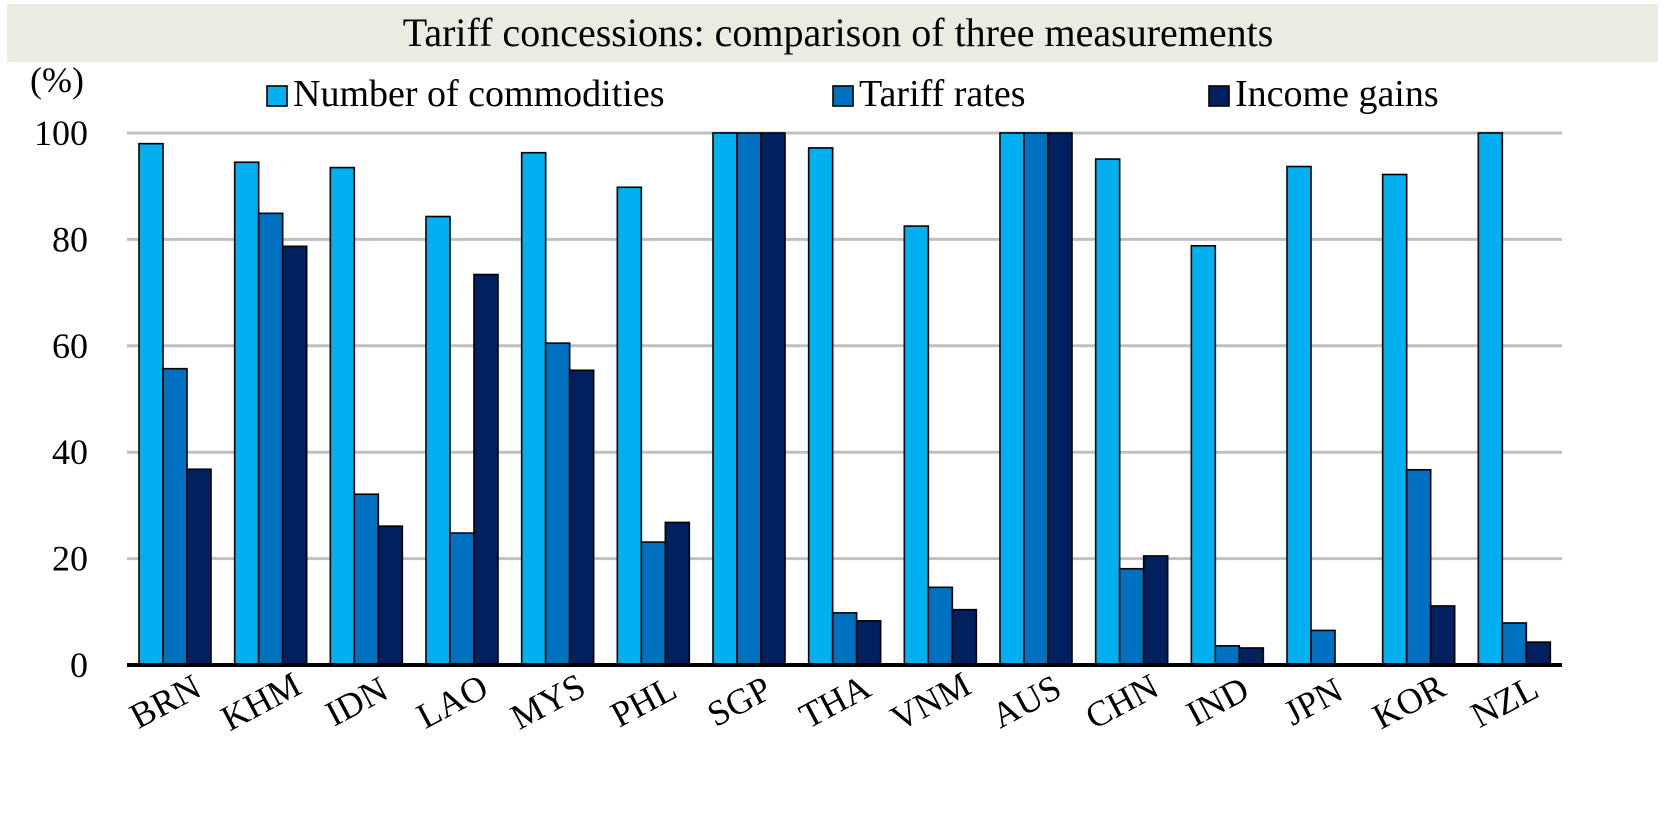 This screenshot has height=816, width=1665. I want to click on y-tick-label: 40, so click(70, 452).